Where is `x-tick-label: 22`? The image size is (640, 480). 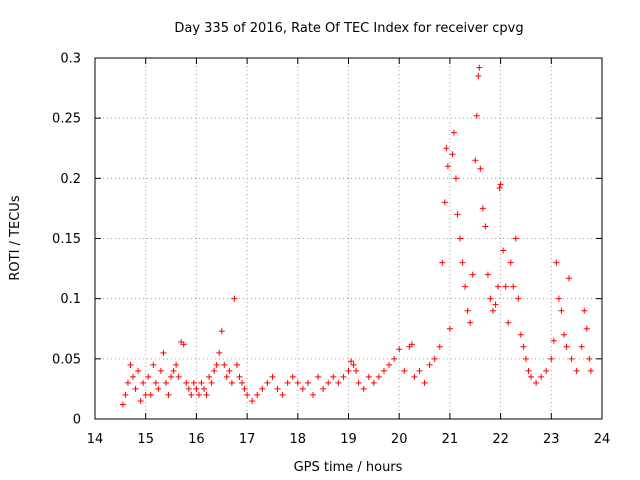
x-tick-label: 22 is located at coordinates (500, 439).